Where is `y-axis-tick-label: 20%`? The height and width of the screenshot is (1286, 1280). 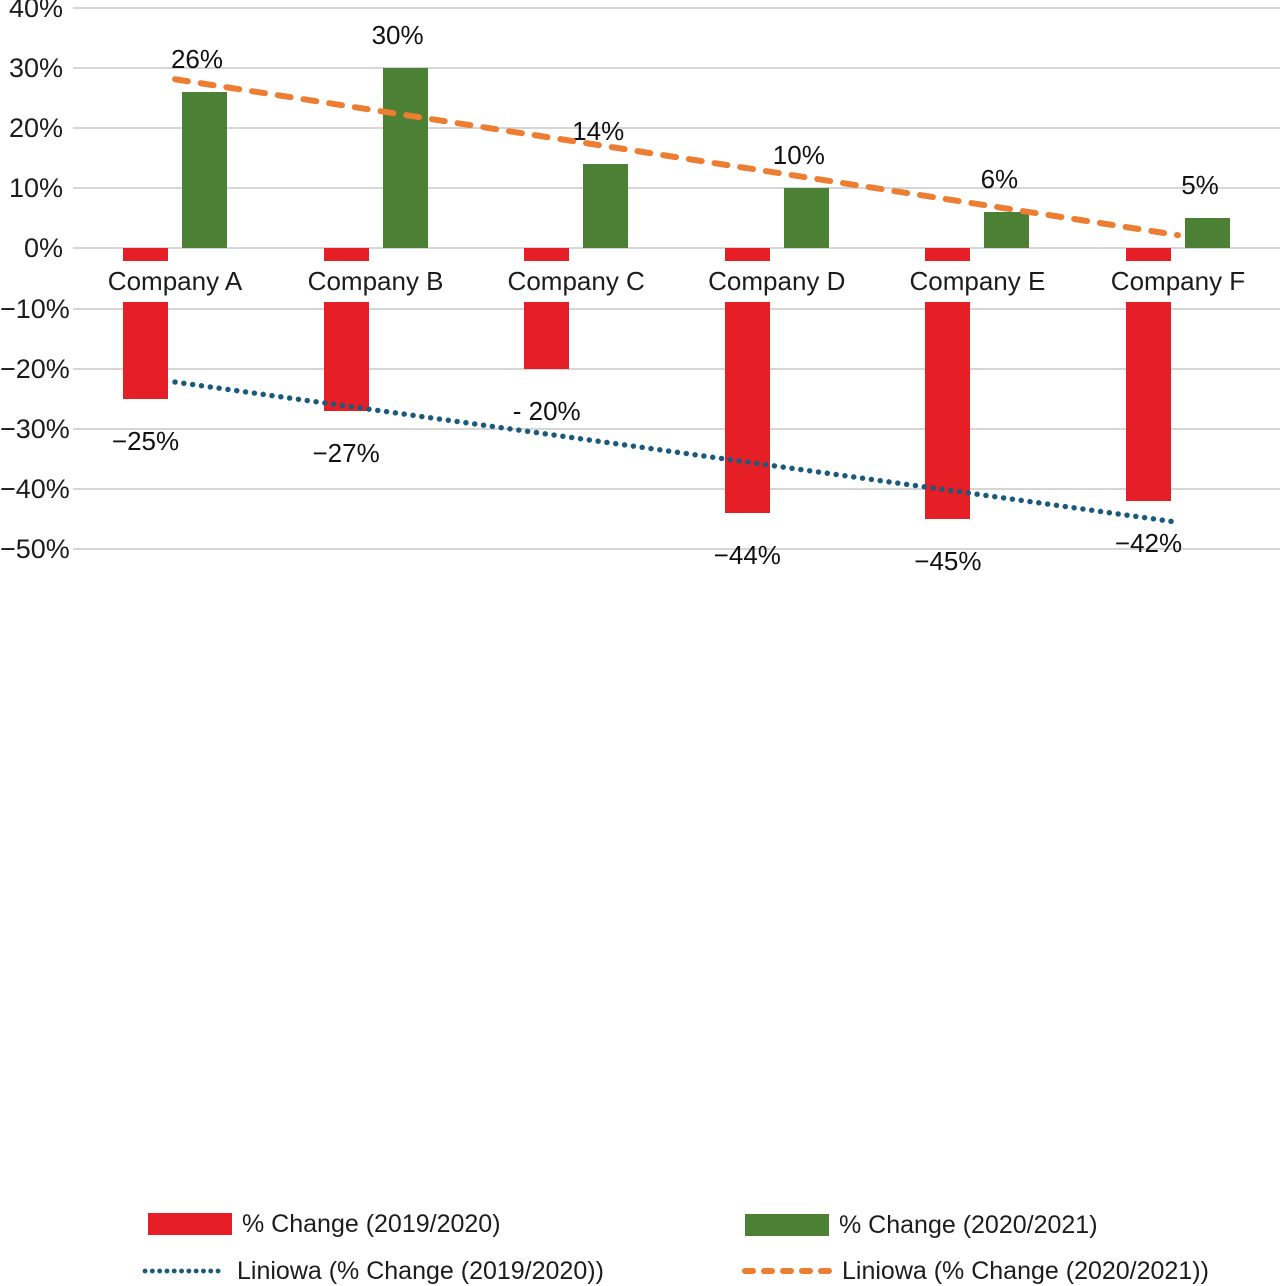 y-axis-tick-label: 20% is located at coordinates (35, 128).